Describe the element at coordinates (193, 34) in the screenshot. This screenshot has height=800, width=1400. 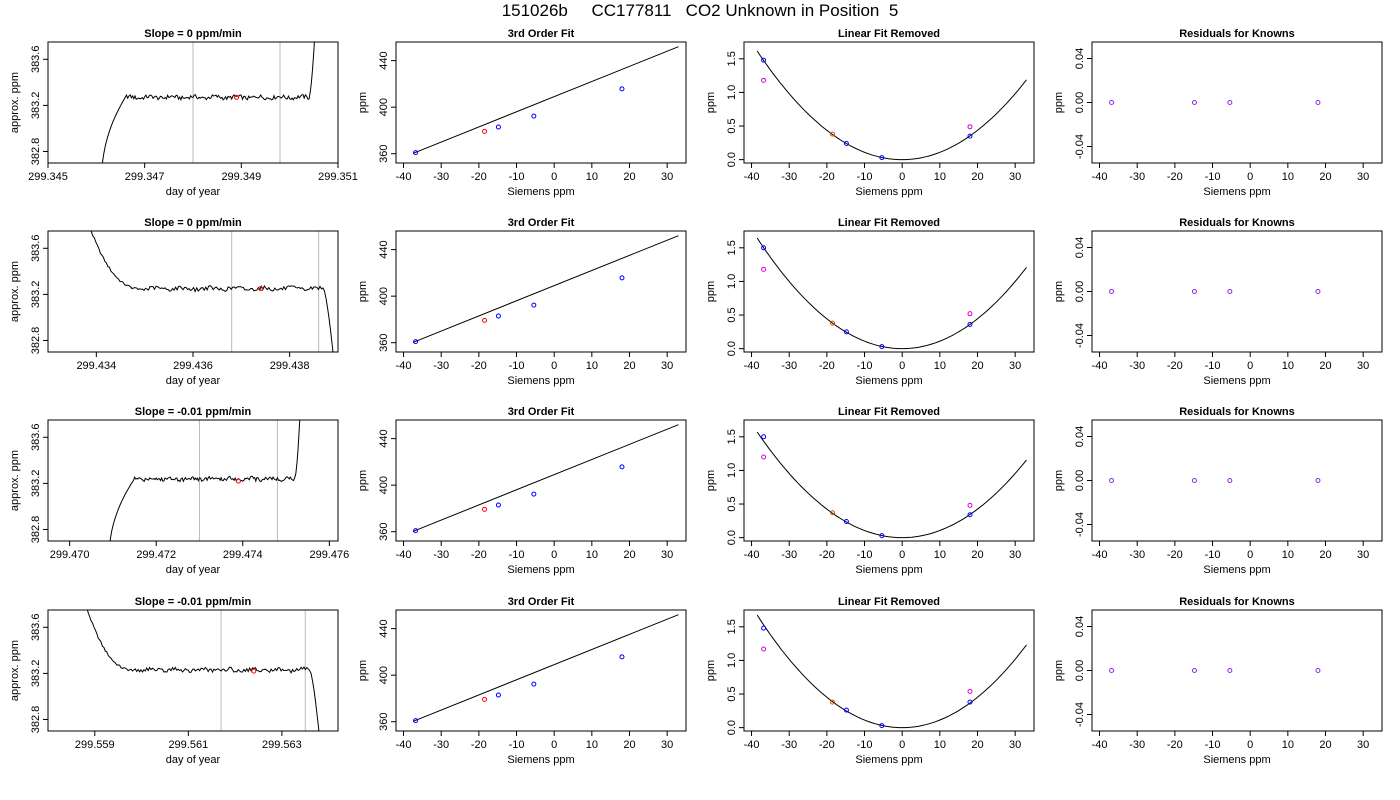
I see `panel-title: Slope = 0 ppm/min` at that location.